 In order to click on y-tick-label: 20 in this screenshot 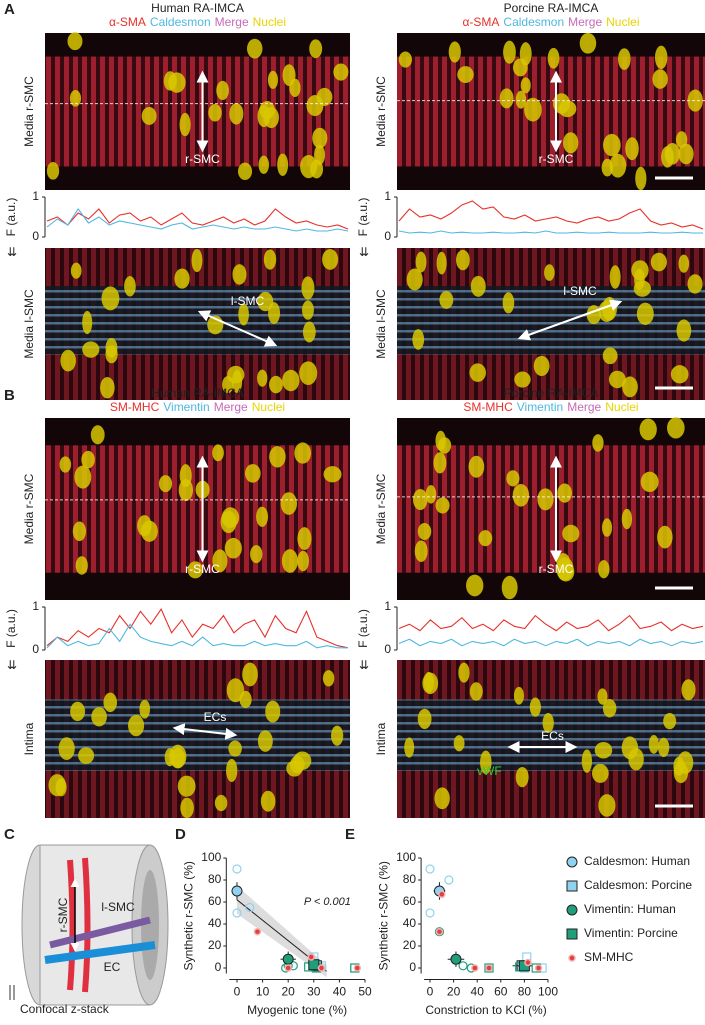, I will do `click(410, 945)`.